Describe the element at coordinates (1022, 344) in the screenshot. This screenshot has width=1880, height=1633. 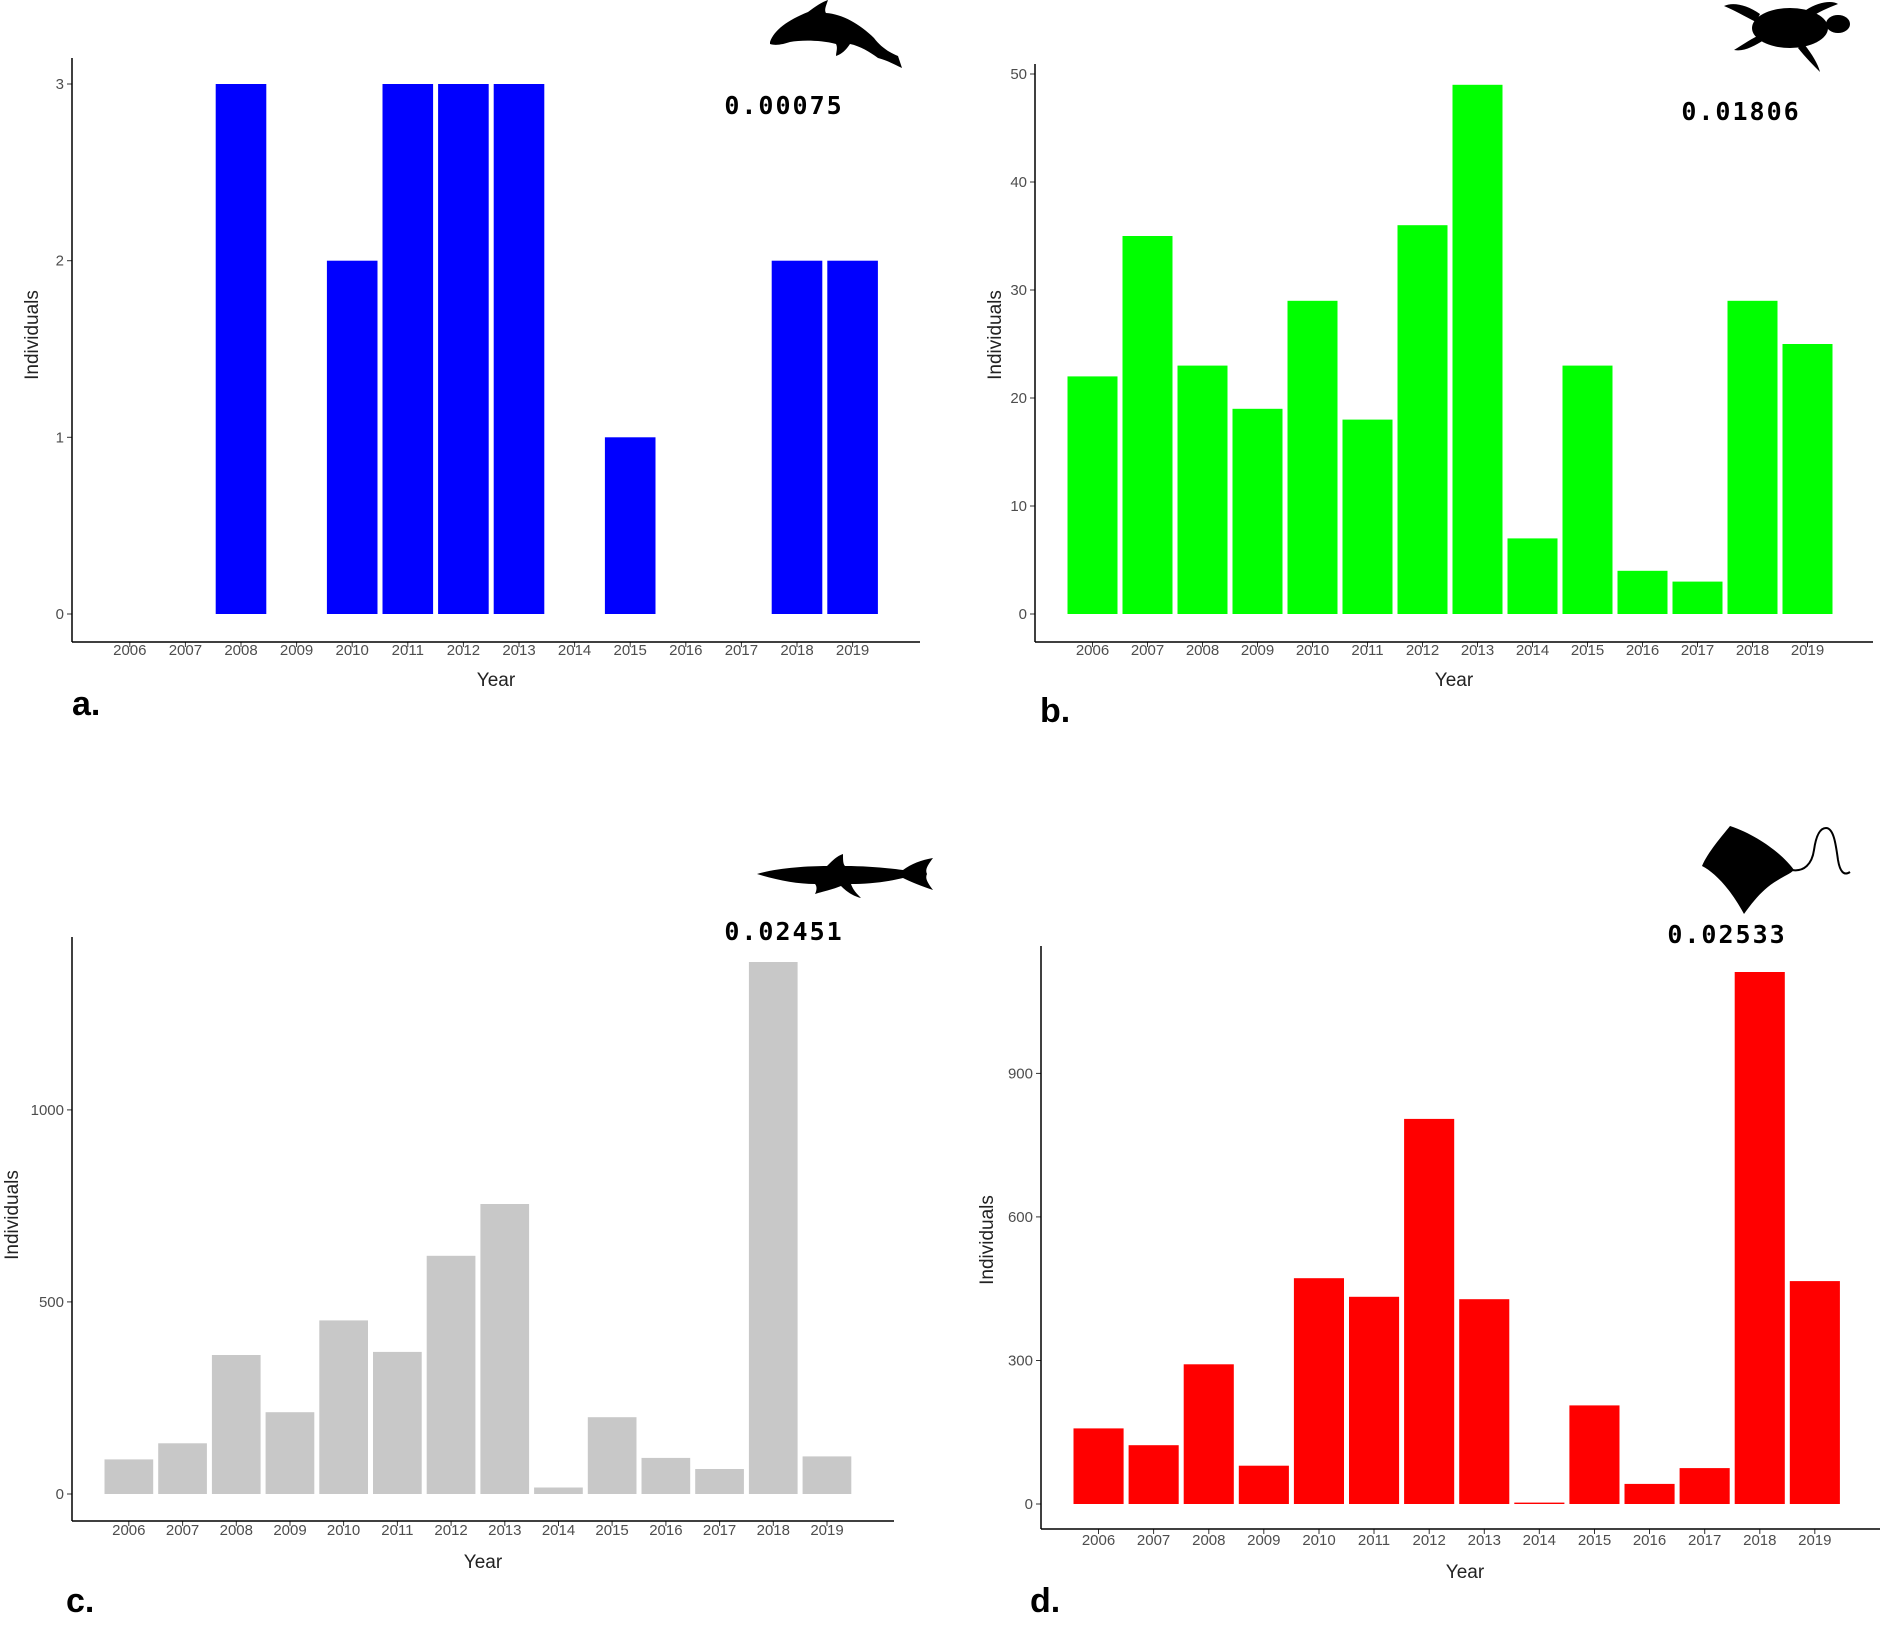
I see `y-ticks: 0 10 20 30 40 50` at that location.